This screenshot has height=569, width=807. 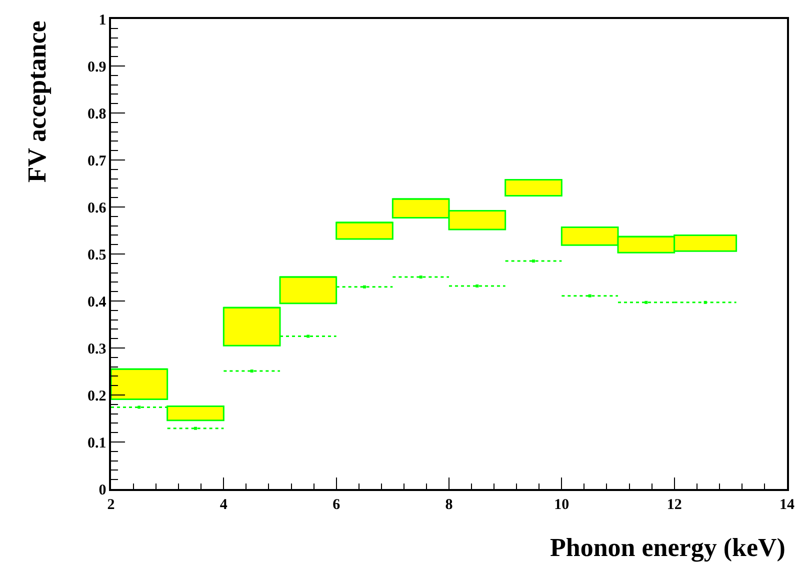 What do you see at coordinates (97, 161) in the screenshot?
I see `y-tick-label: 0.7` at bounding box center [97, 161].